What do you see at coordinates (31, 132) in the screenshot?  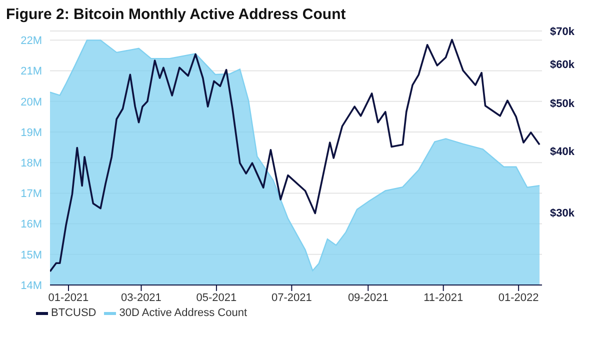 I see `y-tick-label: 19M` at bounding box center [31, 132].